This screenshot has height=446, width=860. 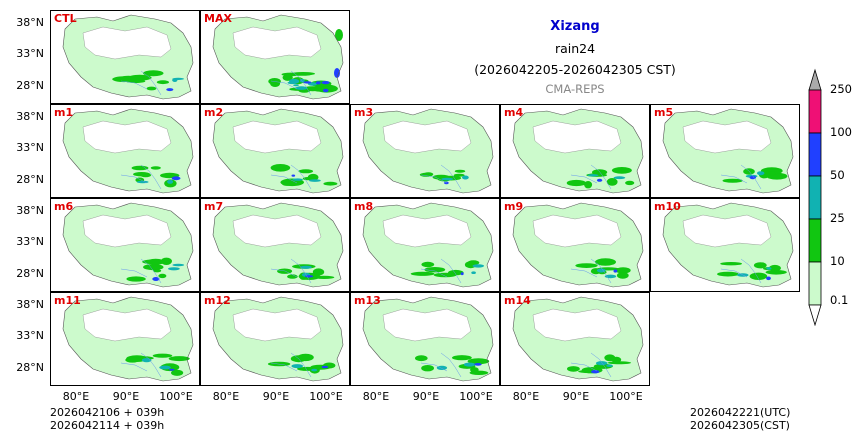 What do you see at coordinates (575, 26) in the screenshot?
I see `chart-title: Xizang` at bounding box center [575, 26].